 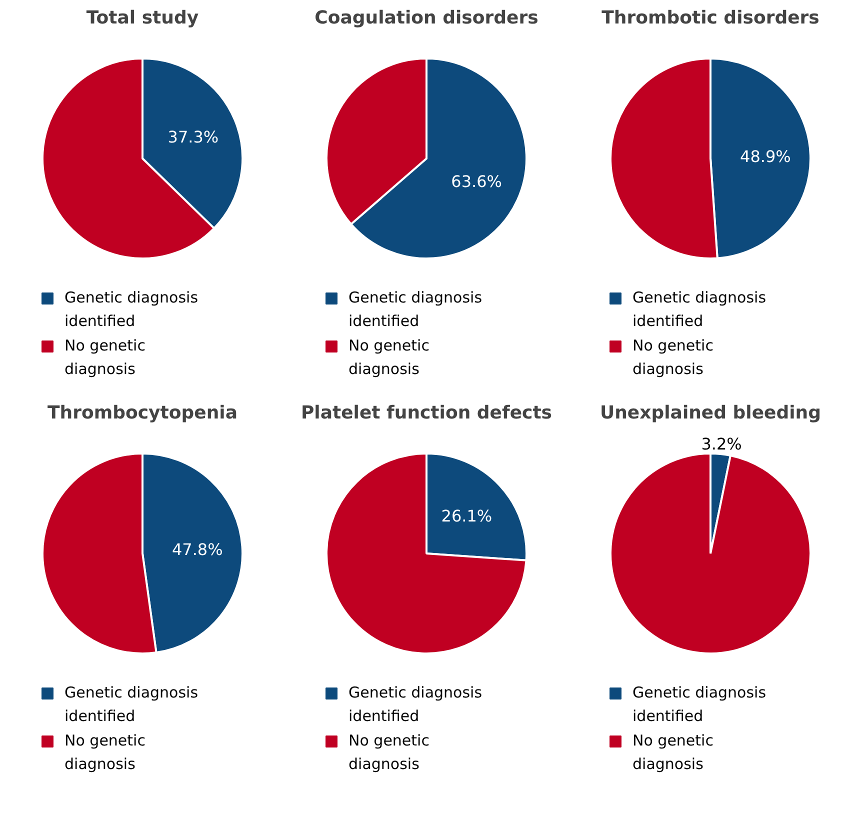 I want to click on chart-title: Thrombocytopenia, so click(x=143, y=413).